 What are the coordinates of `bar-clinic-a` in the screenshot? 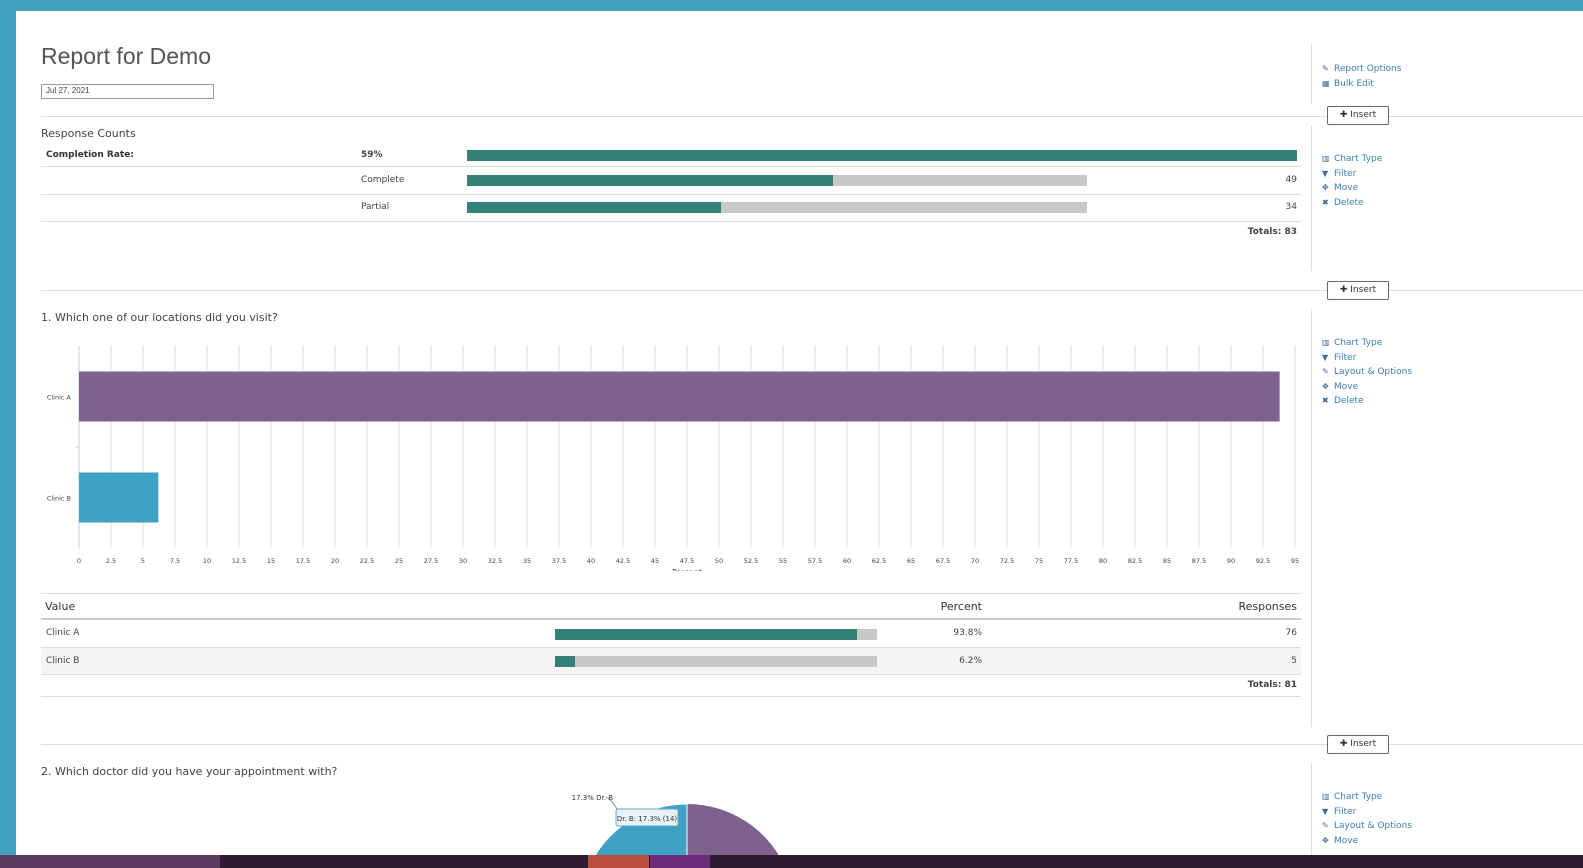 It's located at (679, 396).